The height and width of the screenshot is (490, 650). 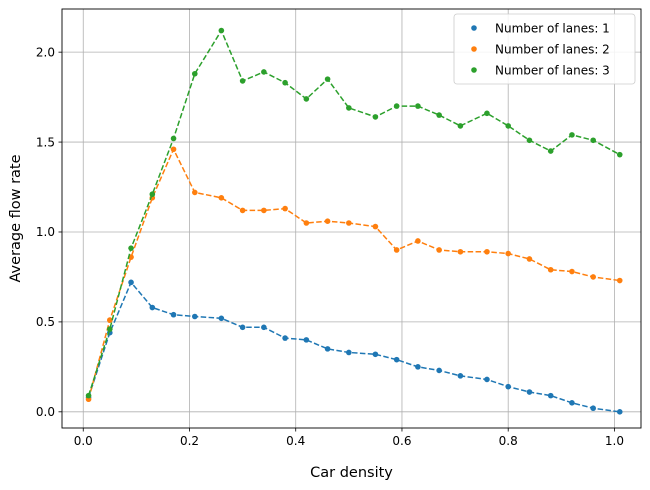 I want to click on legend-label: Number of lanes: 2, so click(x=552, y=49).